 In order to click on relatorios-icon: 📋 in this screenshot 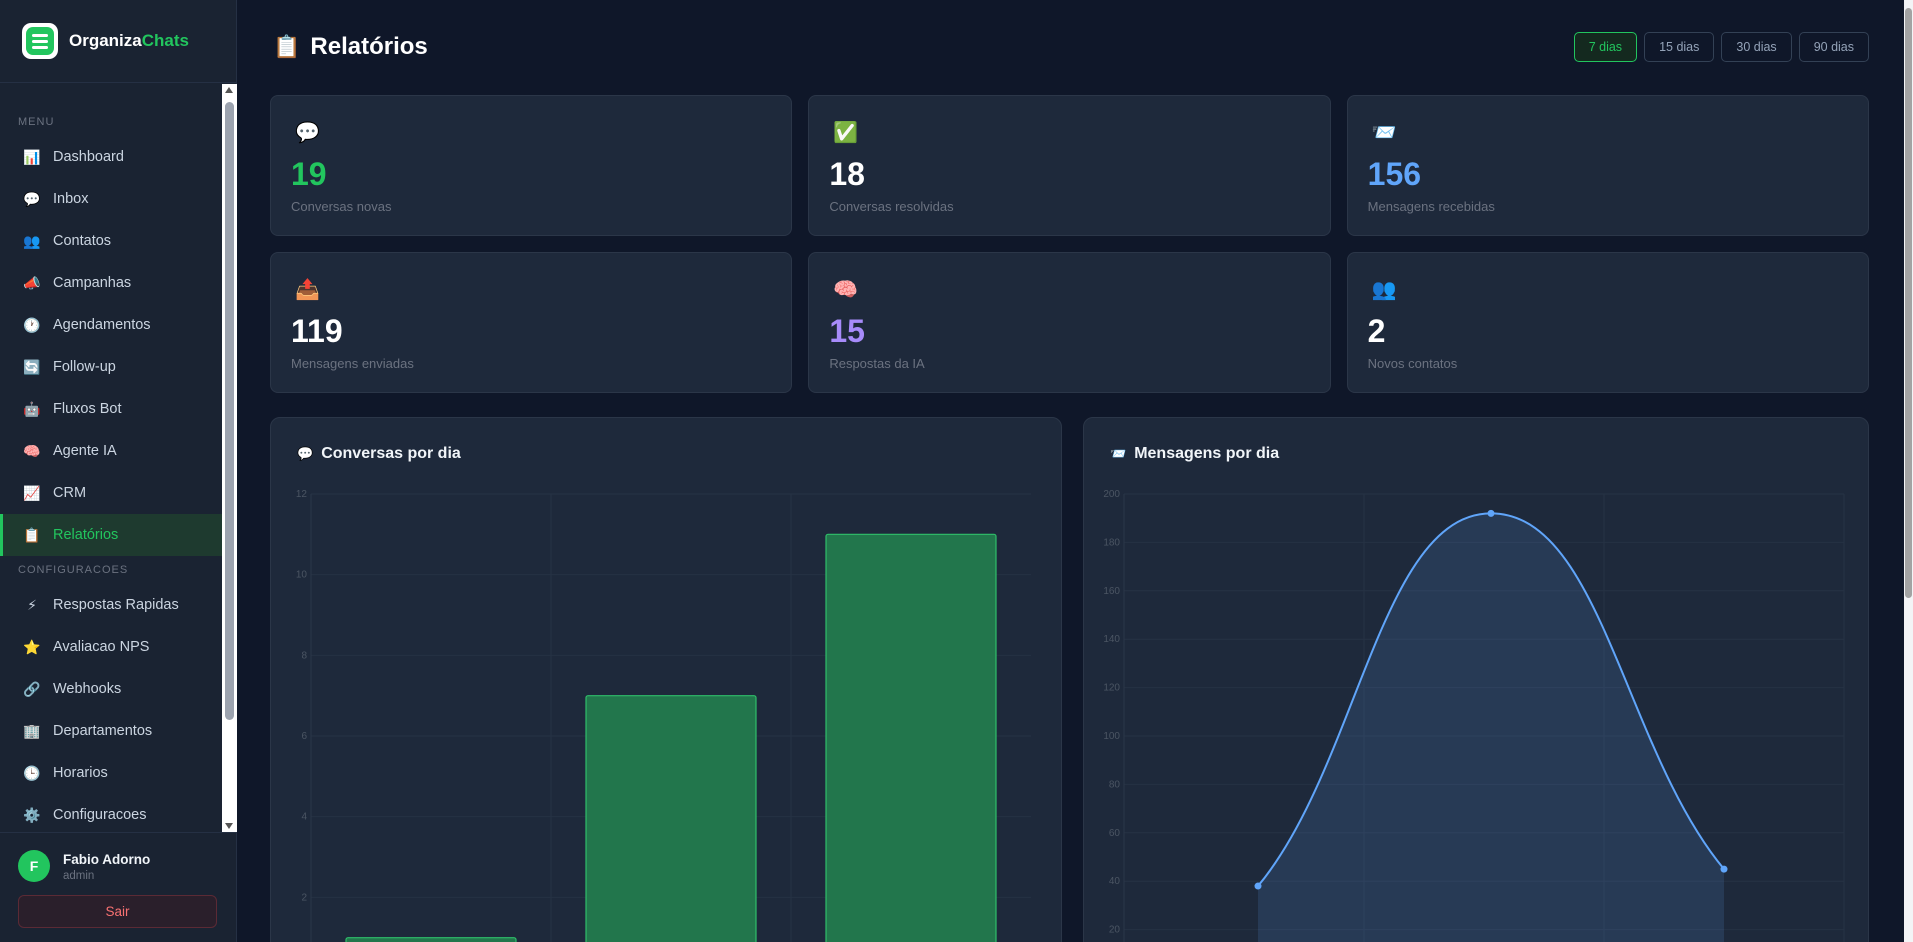, I will do `click(32, 534)`.